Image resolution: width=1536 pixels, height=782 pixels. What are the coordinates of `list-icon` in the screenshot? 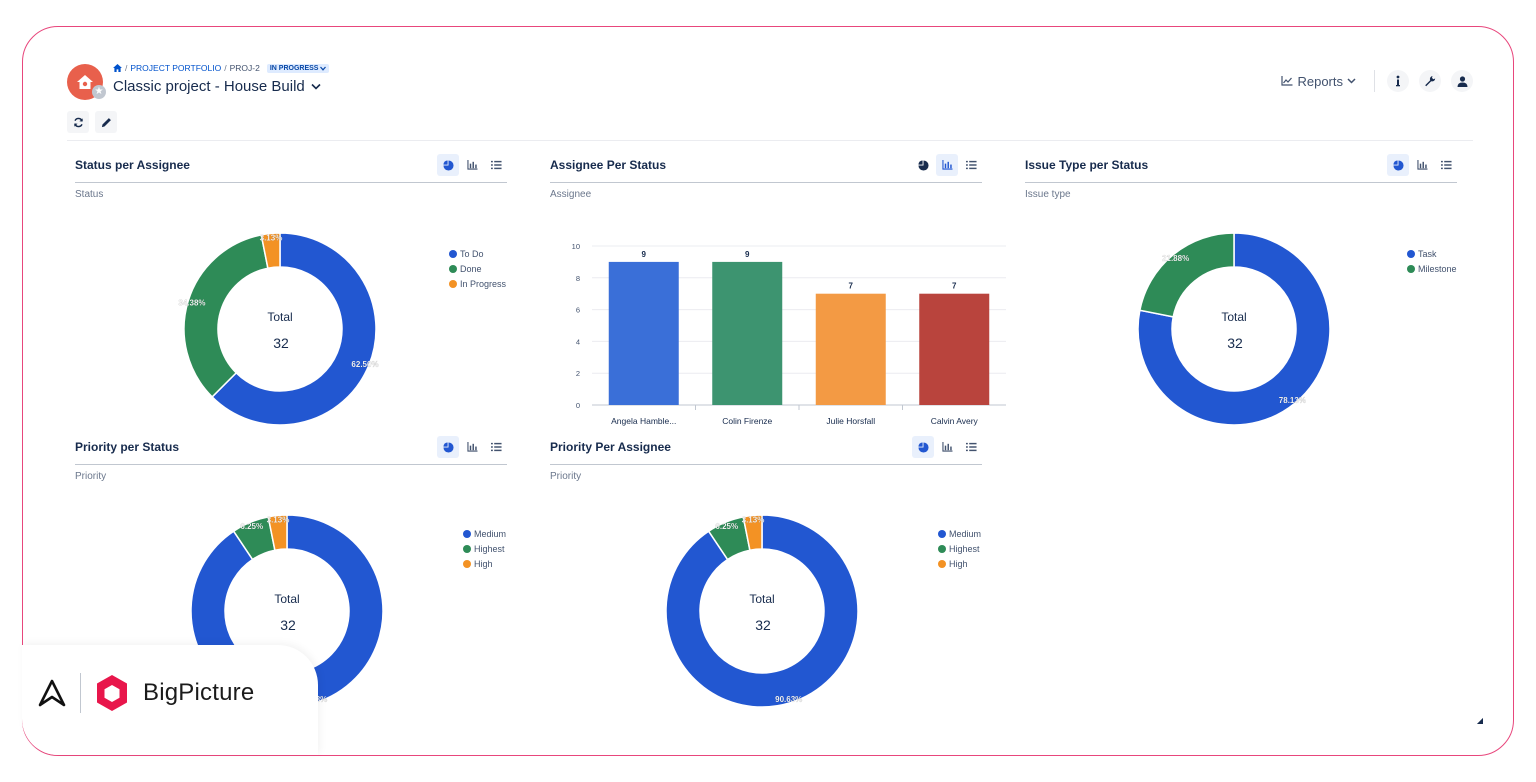 It's located at (971, 165).